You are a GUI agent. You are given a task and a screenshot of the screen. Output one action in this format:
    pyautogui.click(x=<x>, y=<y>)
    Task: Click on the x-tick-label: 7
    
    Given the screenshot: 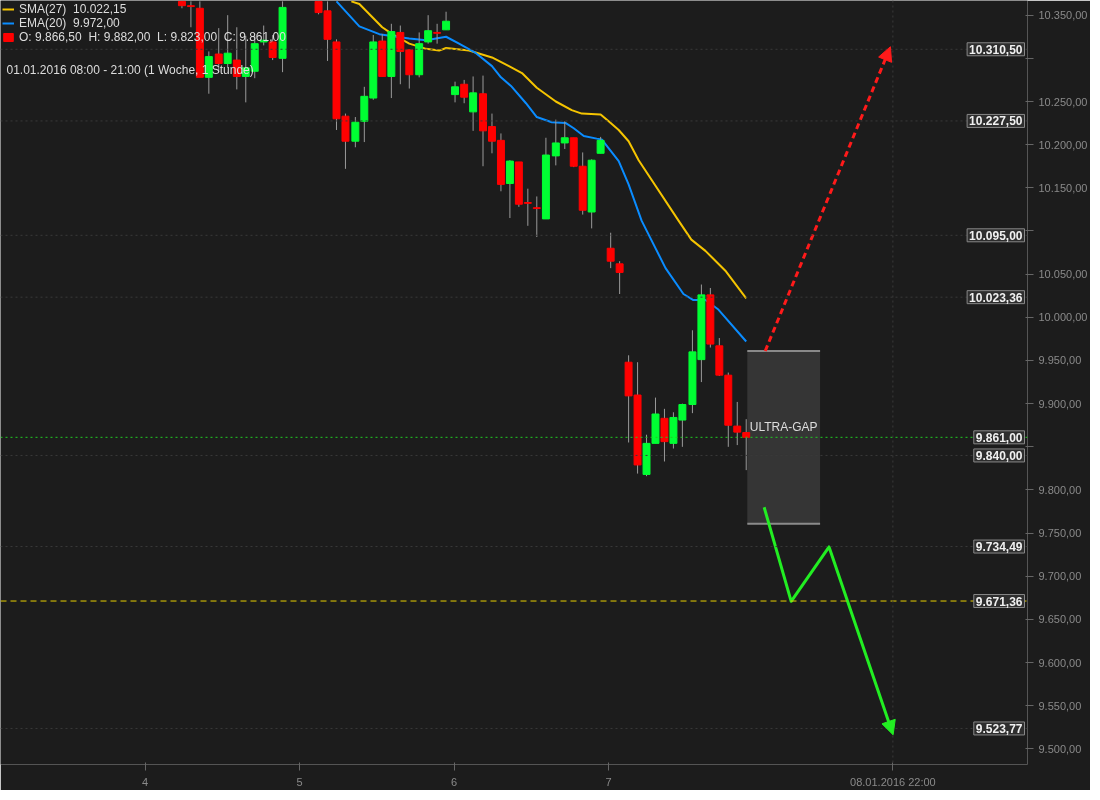 What is the action you would take?
    pyautogui.click(x=608, y=781)
    